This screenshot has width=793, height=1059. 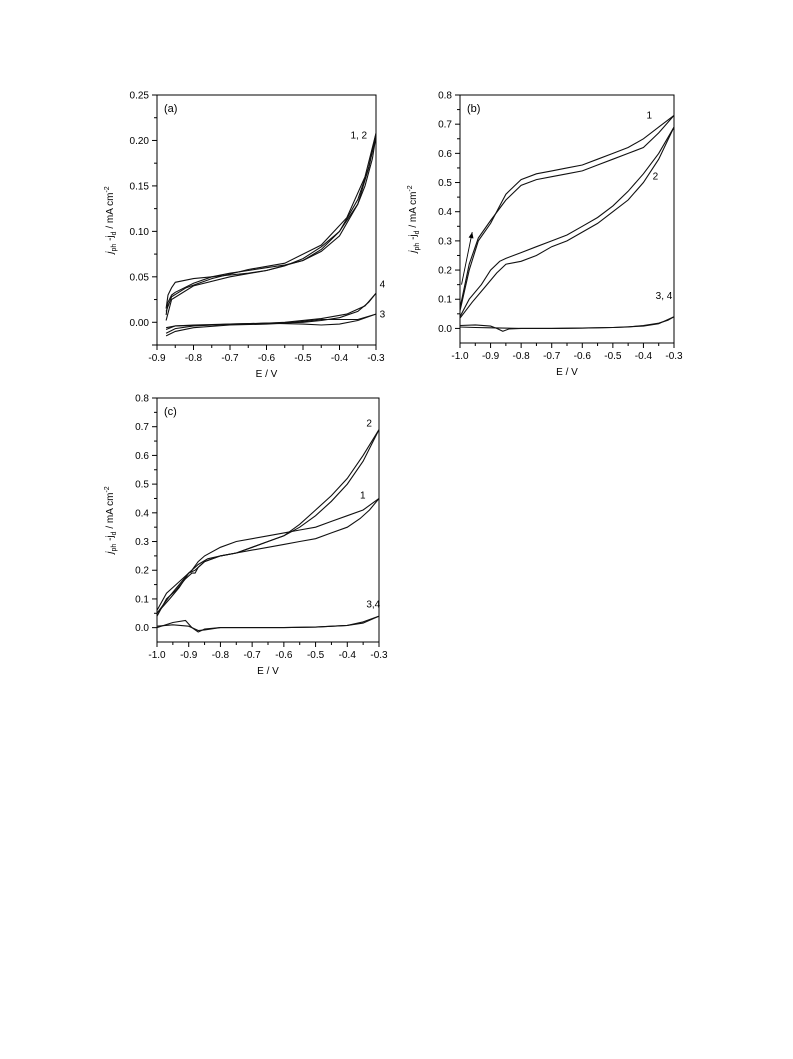 What do you see at coordinates (358, 136) in the screenshot?
I see `curve-annotation: 1, 2` at bounding box center [358, 136].